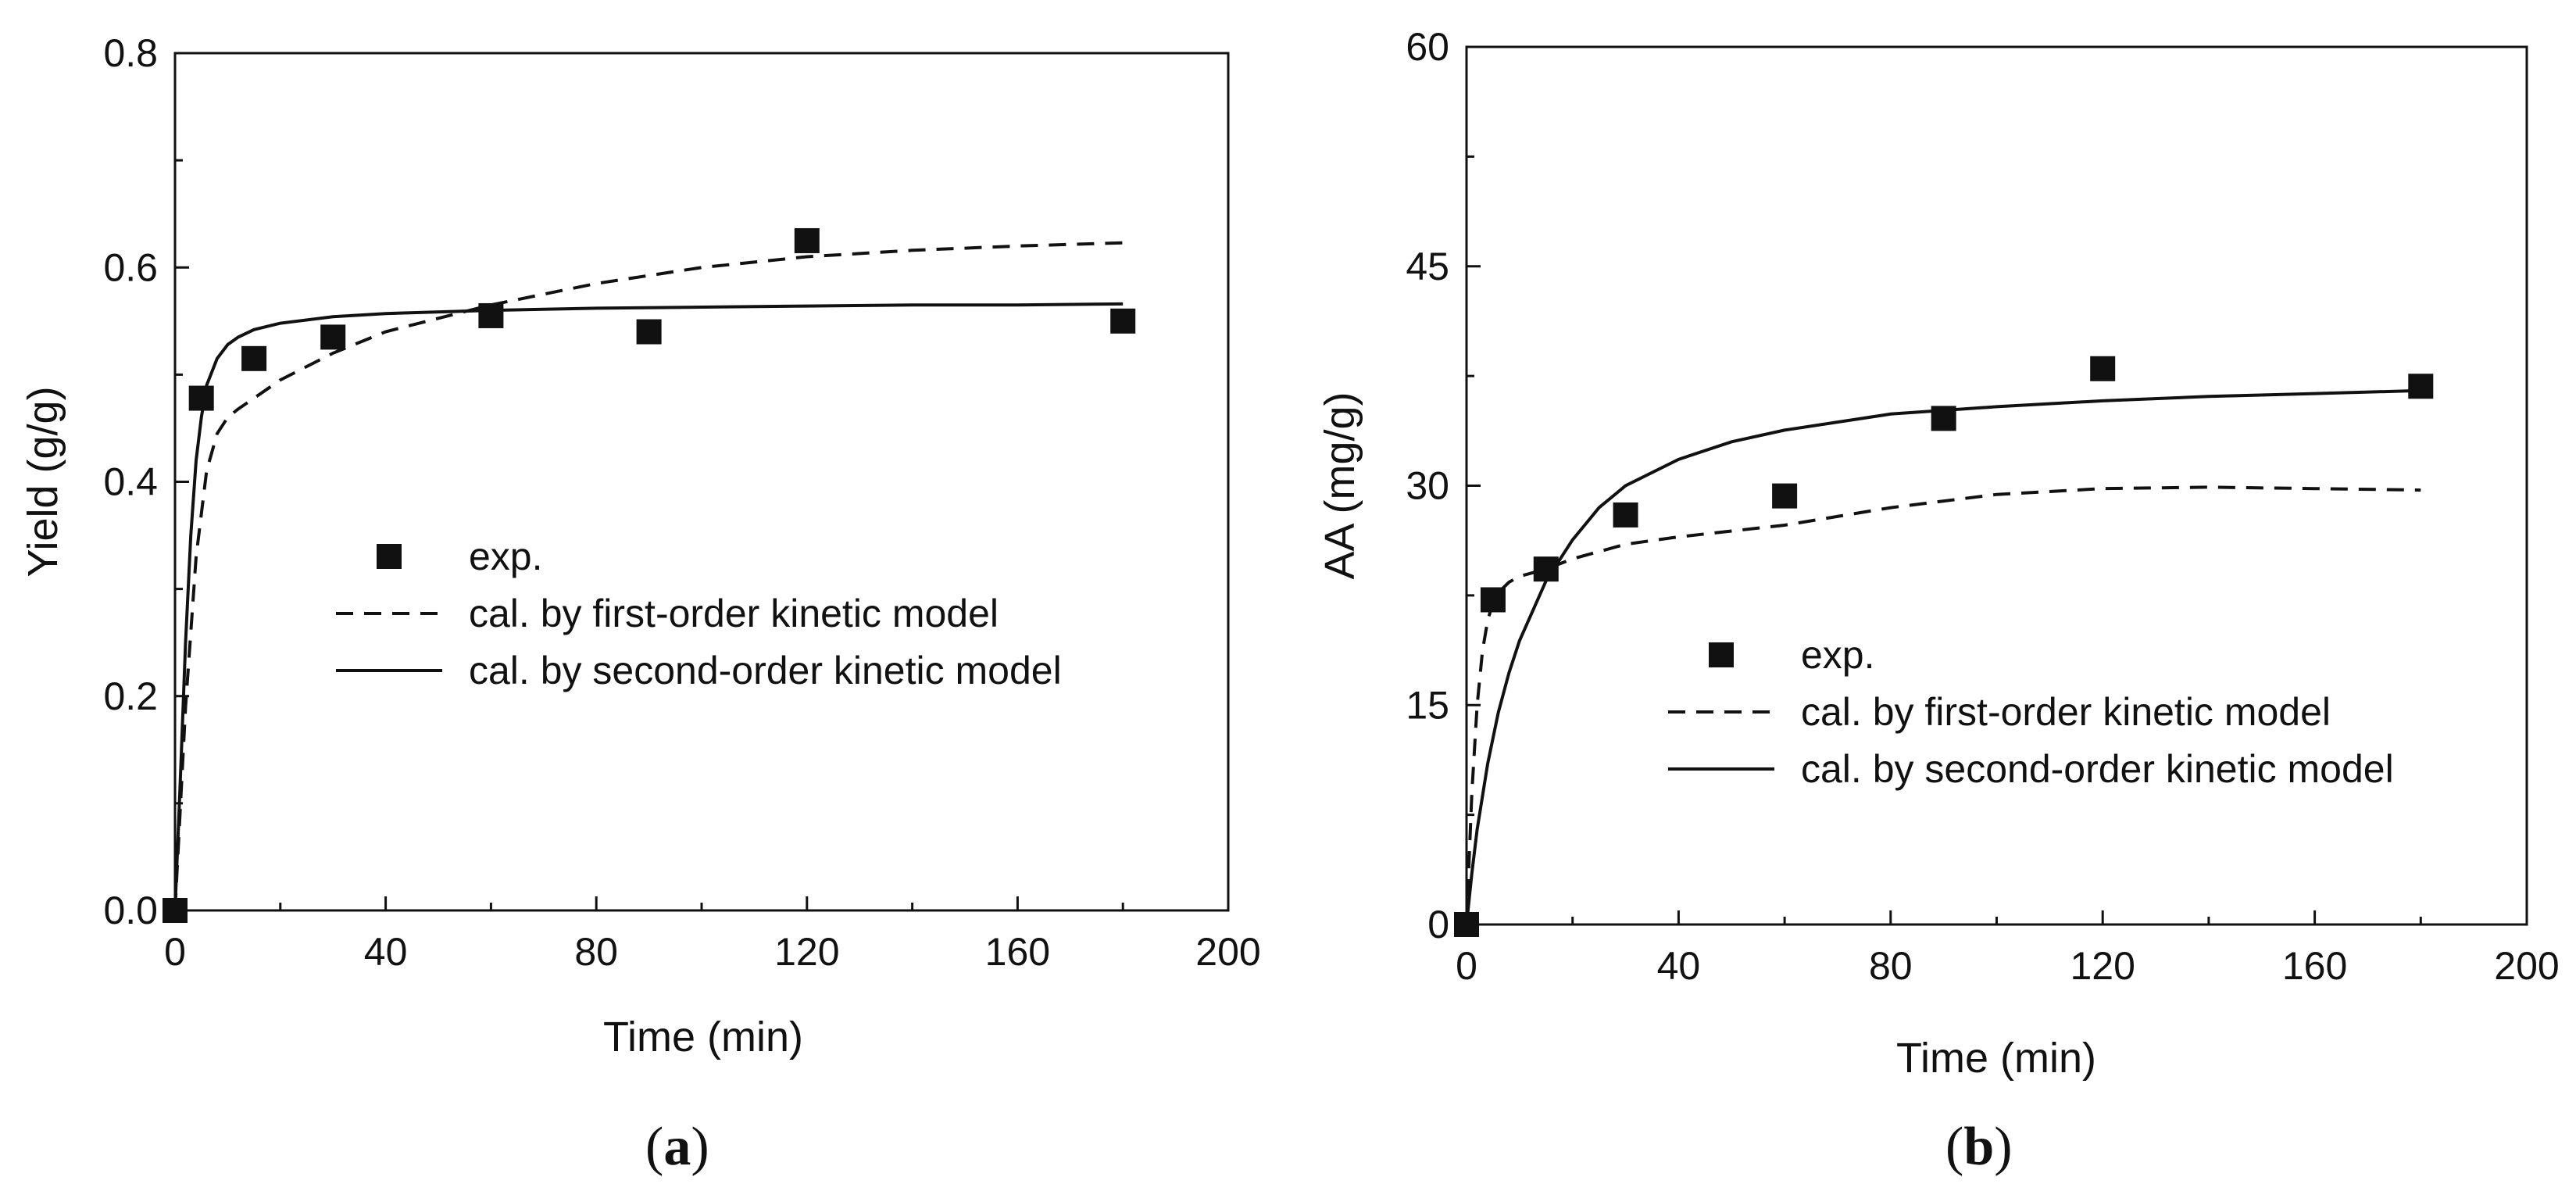 Image resolution: width=2576 pixels, height=1191 pixels. I want to click on y-axis-title: AA (mg/g), so click(1340, 486).